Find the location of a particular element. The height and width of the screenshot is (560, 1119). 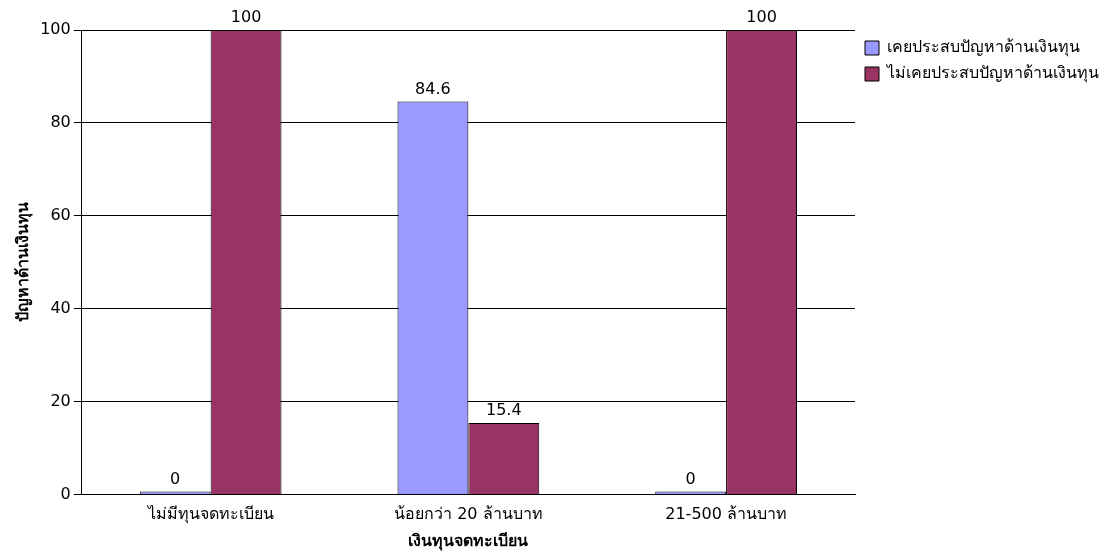

y-tick-label: 20 is located at coordinates (60, 400).